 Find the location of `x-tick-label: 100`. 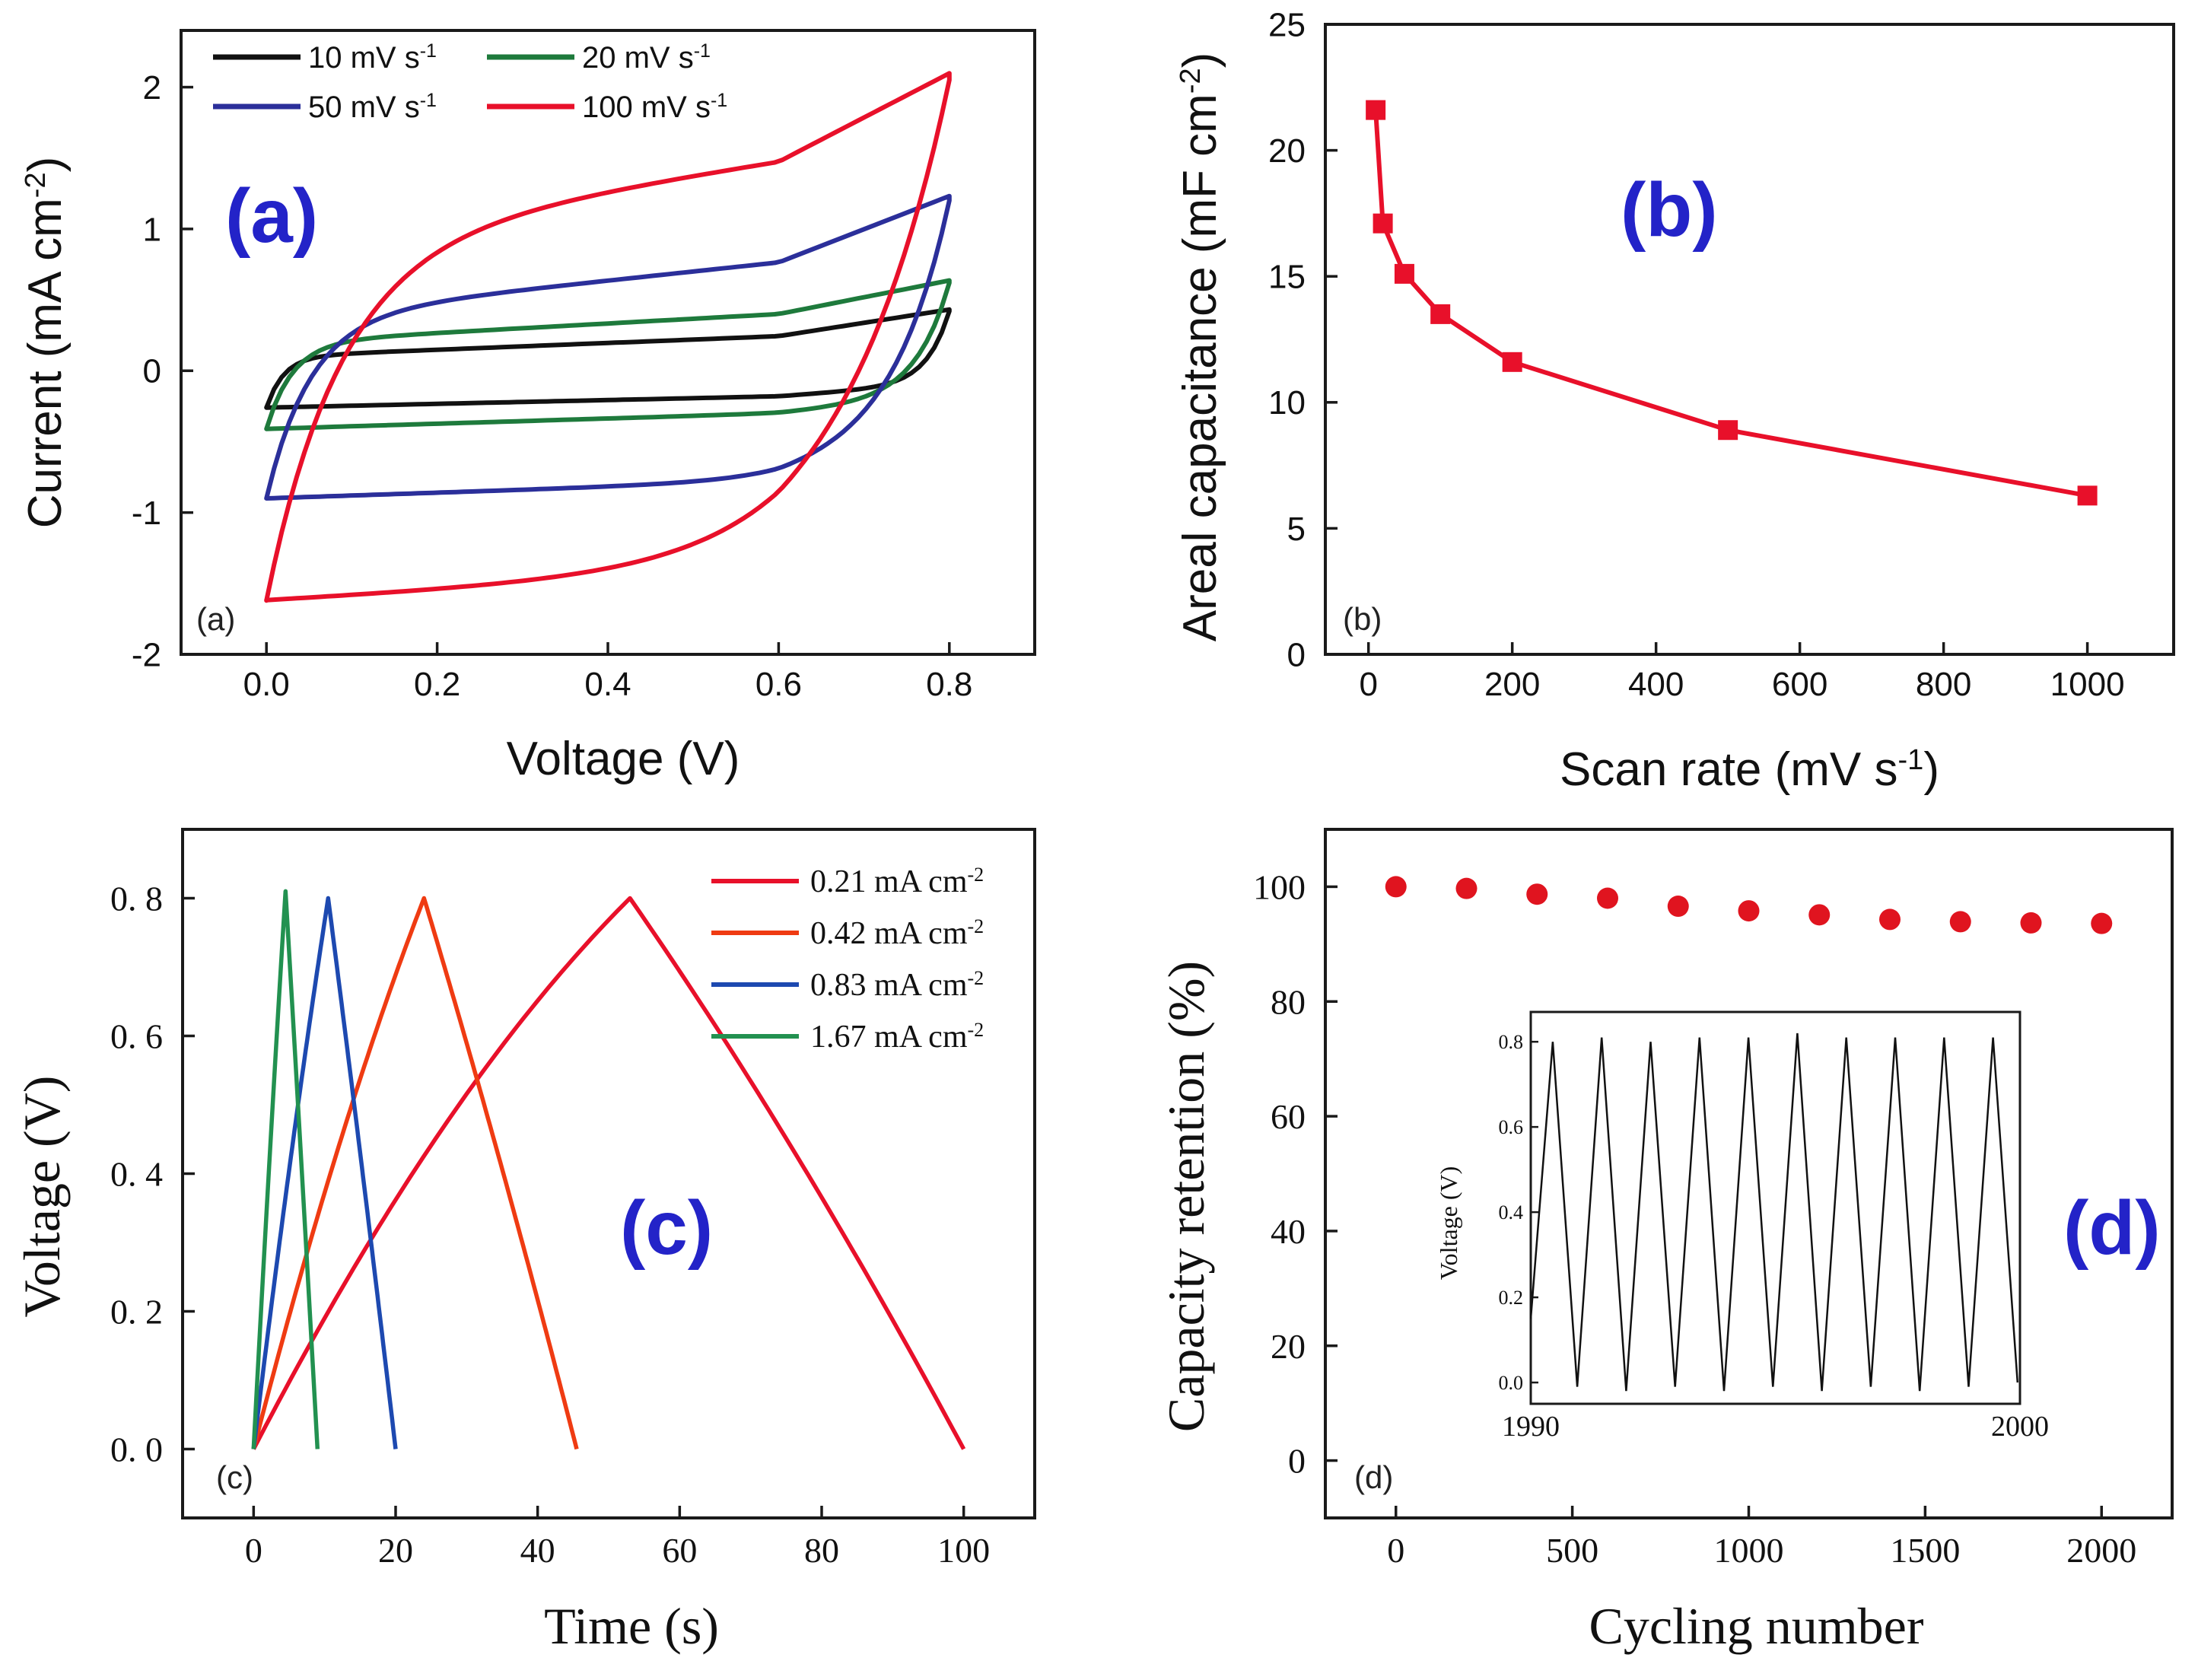

x-tick-label: 100 is located at coordinates (963, 1550).